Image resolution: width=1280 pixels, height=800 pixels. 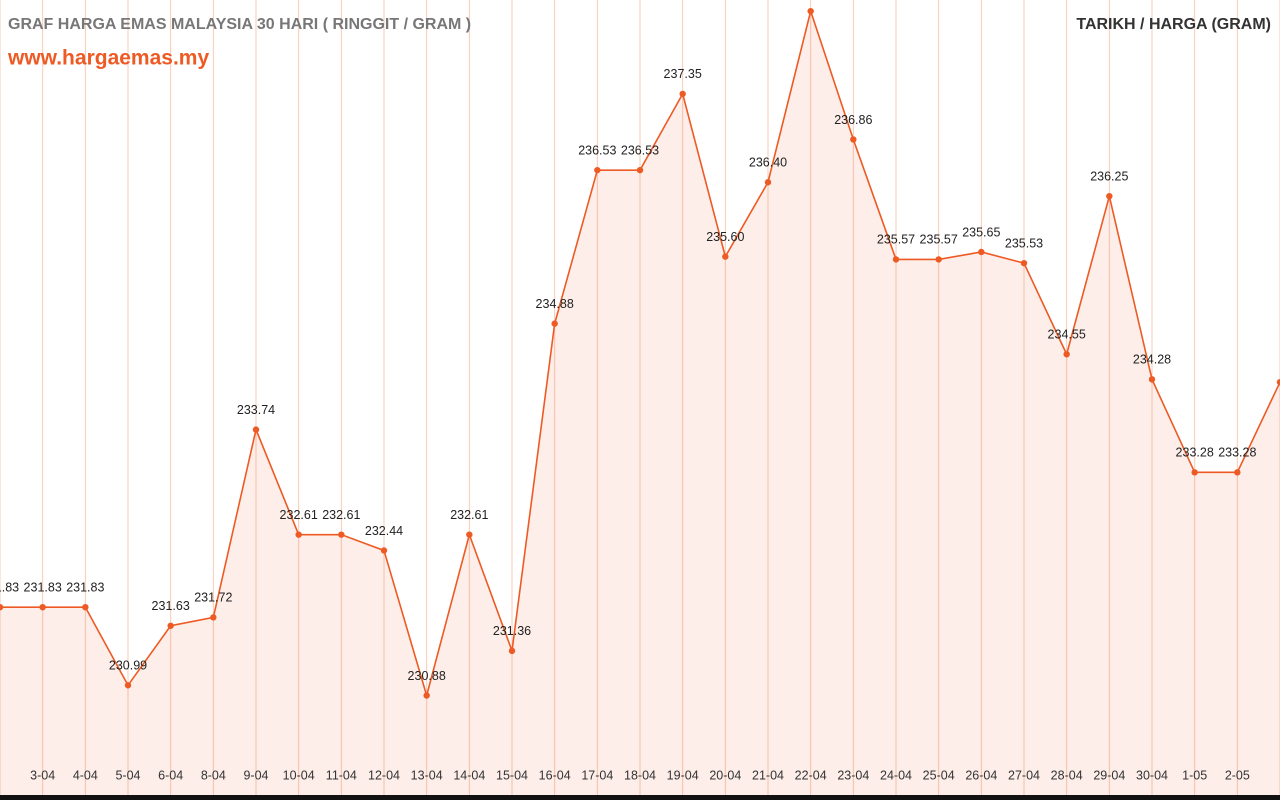 I want to click on x-tick-label: 14-04, so click(x=469, y=775).